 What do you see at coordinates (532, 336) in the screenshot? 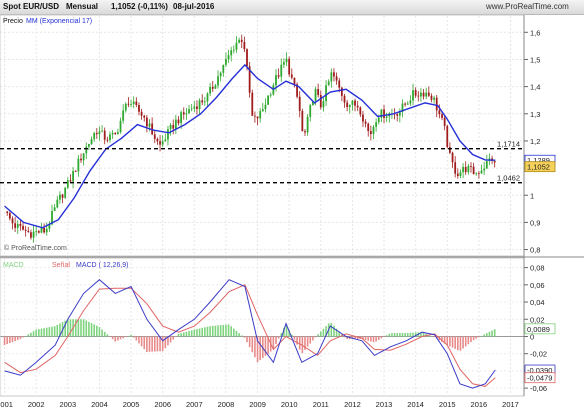
I see `y-tick-label: 0` at bounding box center [532, 336].